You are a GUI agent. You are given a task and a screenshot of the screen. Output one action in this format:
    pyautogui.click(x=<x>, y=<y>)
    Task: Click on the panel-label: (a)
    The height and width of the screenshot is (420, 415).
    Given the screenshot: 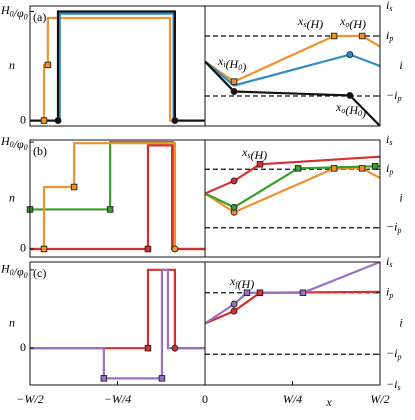 What is the action you would take?
    pyautogui.click(x=39, y=17)
    